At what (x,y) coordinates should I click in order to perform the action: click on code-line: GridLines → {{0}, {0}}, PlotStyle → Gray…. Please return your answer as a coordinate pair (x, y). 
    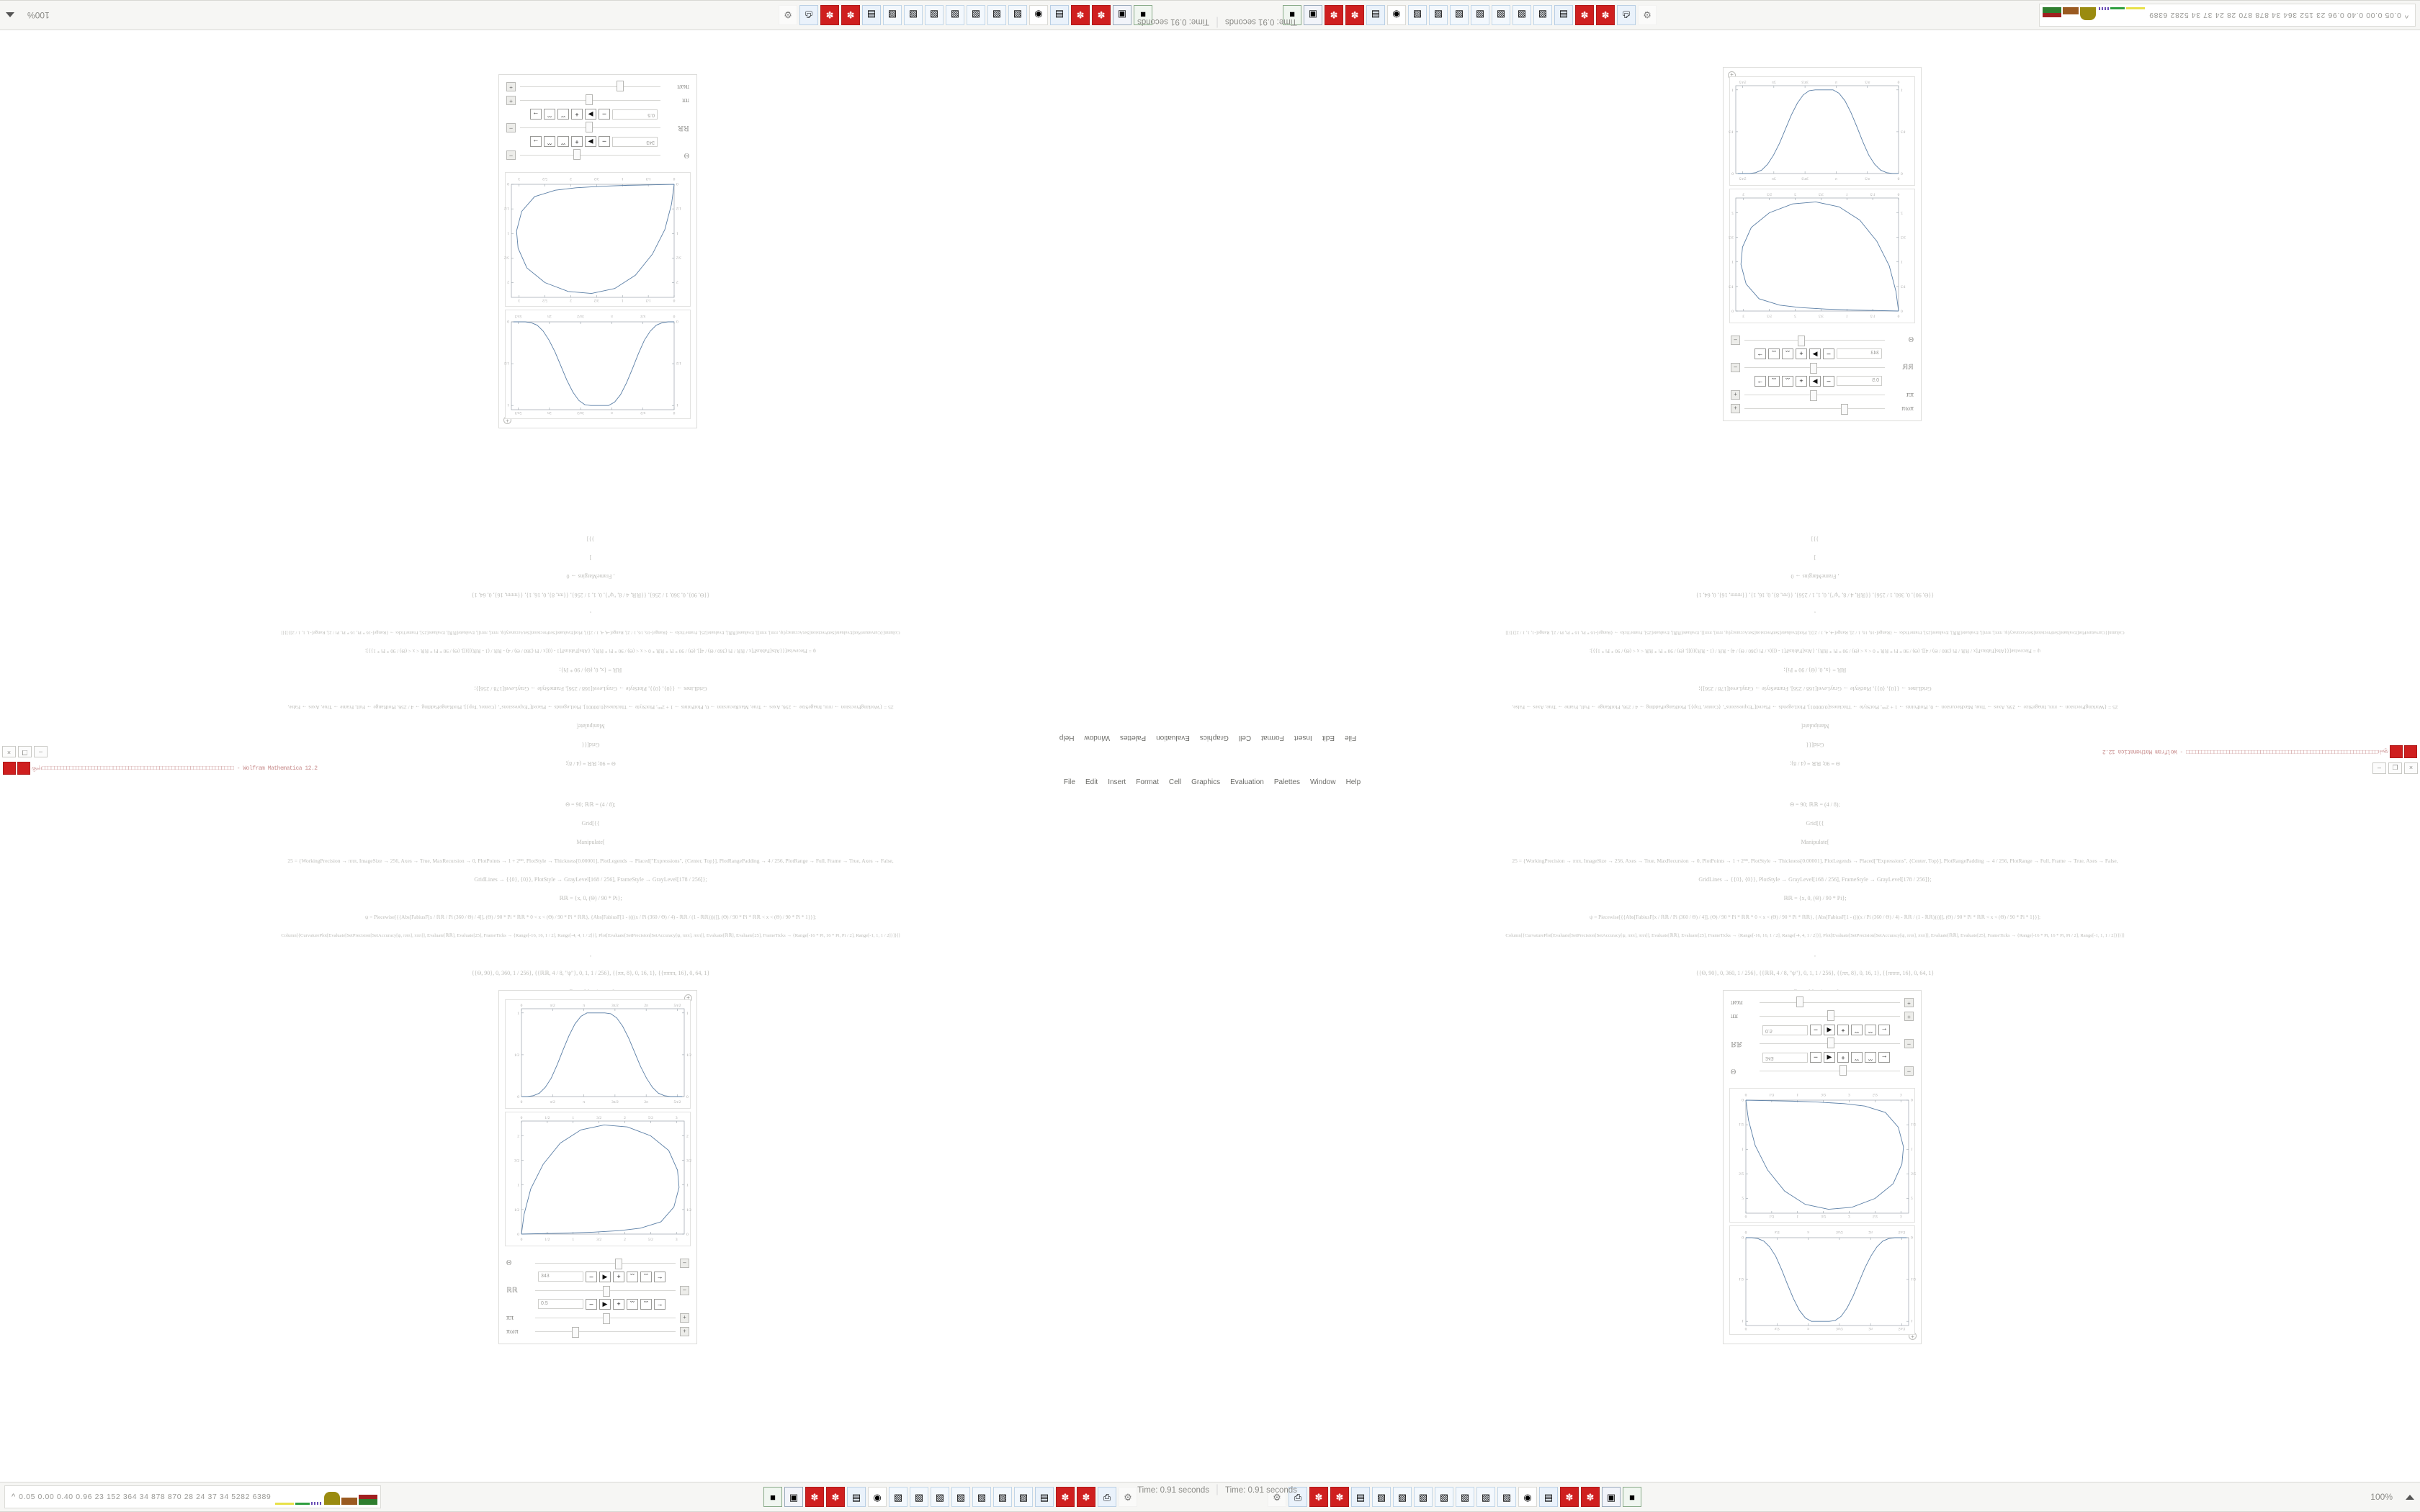
    Looking at the image, I should click on (590, 688).